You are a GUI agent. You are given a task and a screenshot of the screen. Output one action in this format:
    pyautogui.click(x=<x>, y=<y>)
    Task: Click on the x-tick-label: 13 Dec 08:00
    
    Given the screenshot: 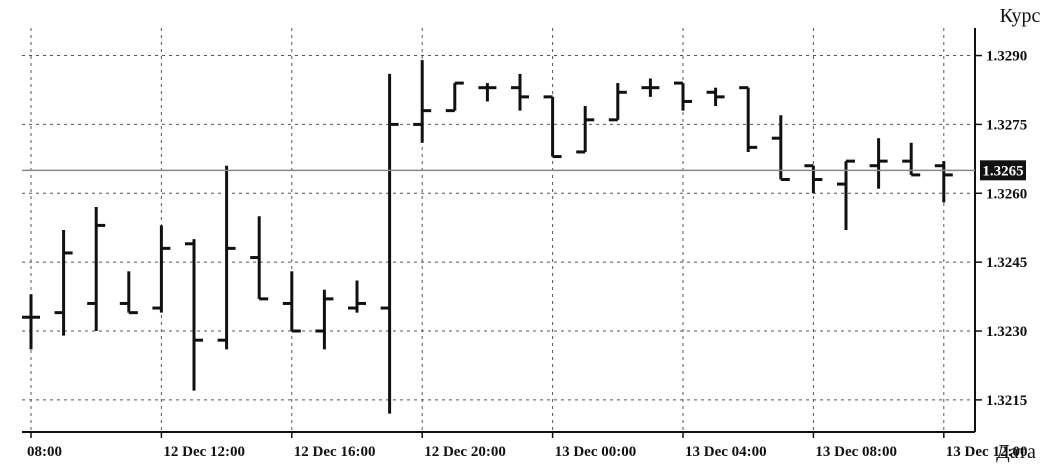 What is the action you would take?
    pyautogui.click(x=856, y=452)
    